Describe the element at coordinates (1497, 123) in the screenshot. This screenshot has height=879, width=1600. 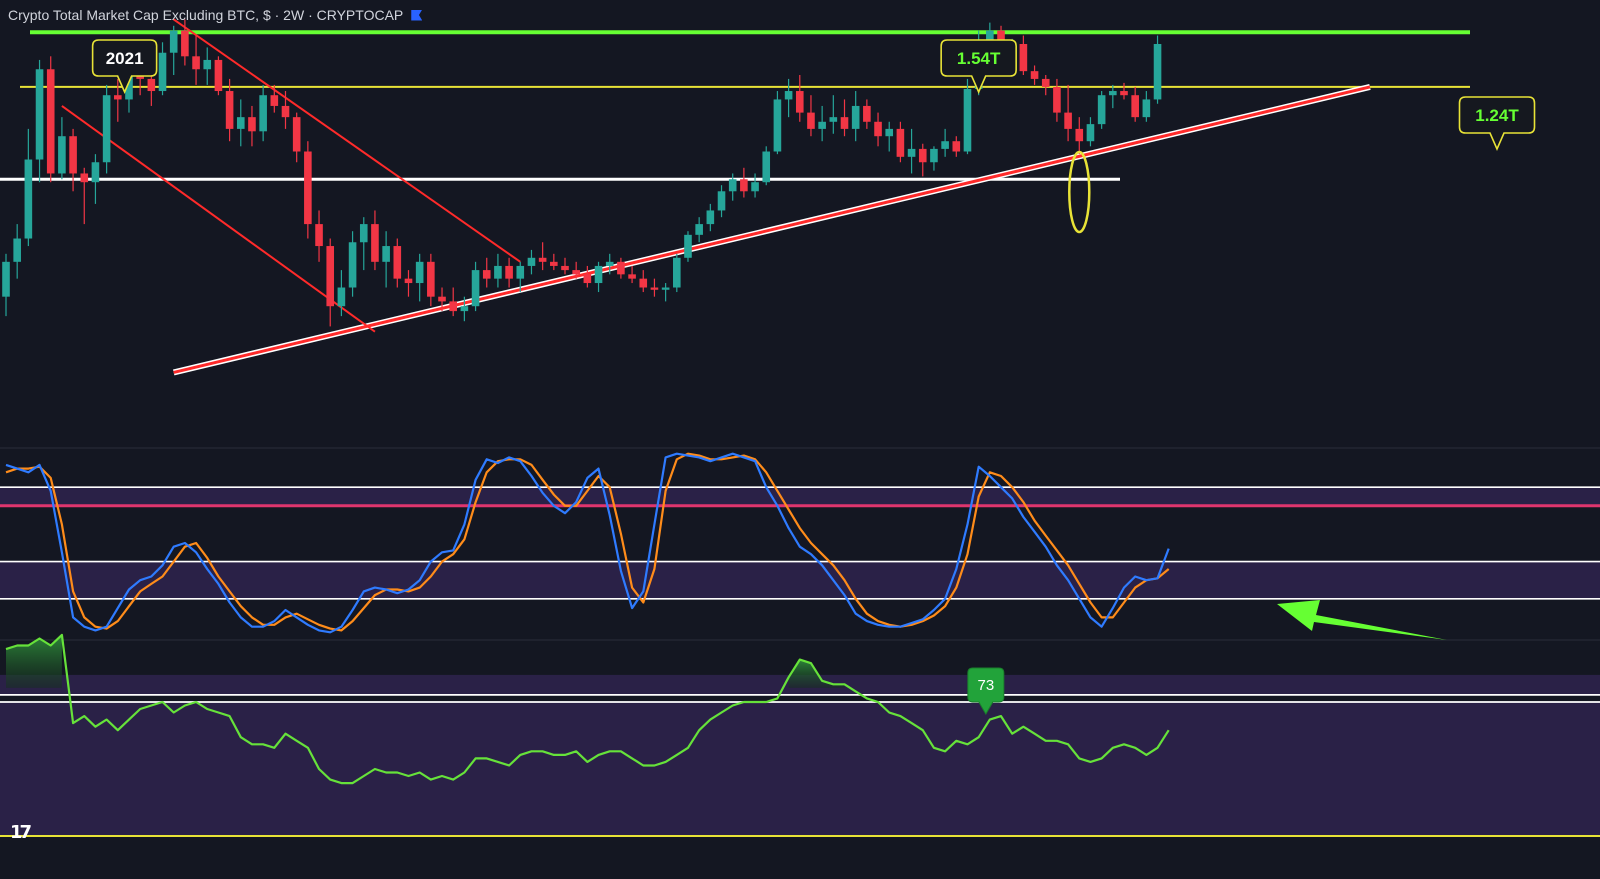
I see `callout-current: 1.24T` at that location.